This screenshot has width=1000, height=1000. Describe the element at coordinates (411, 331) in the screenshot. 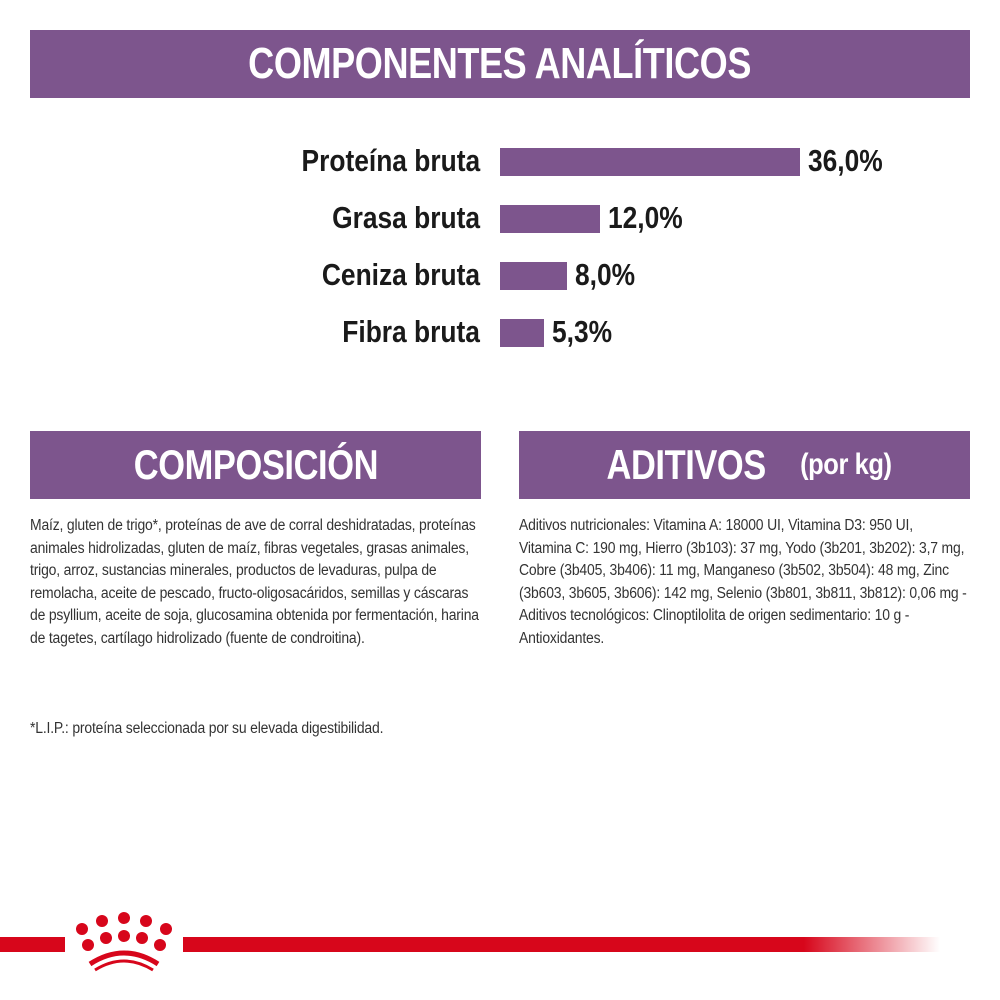

I see `chart-label: Fibra bruta` at that location.